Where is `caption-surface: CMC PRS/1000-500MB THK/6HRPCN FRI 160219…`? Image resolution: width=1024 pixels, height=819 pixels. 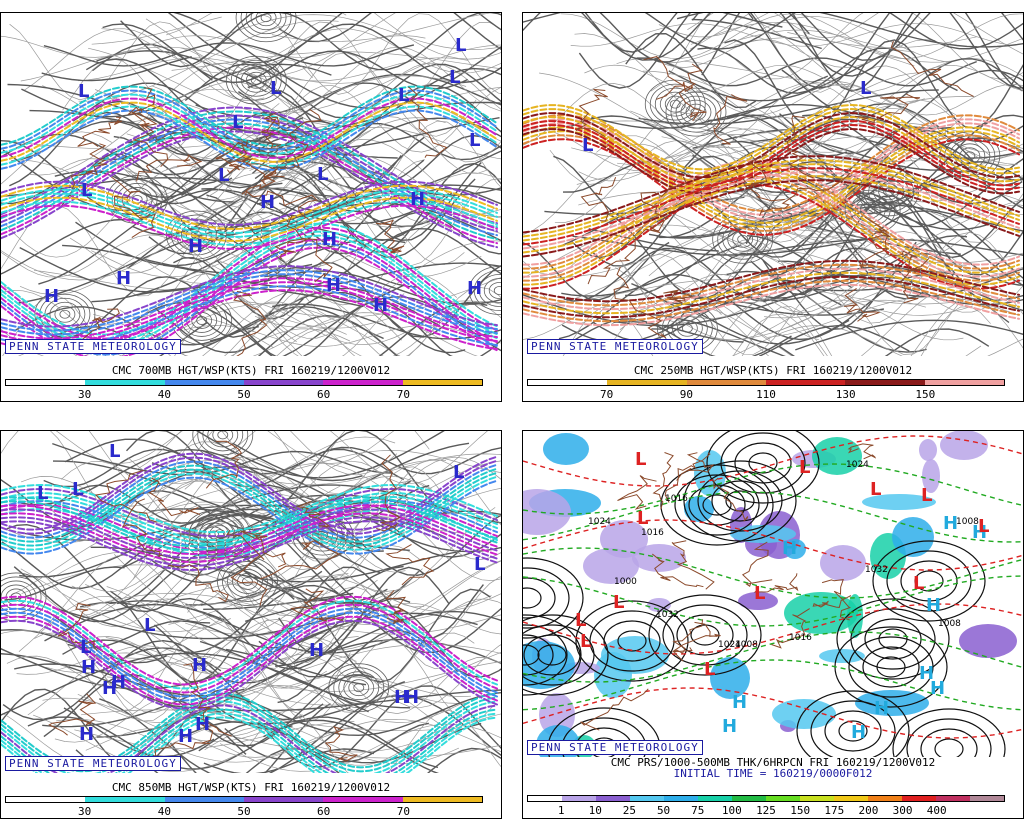
caption-surface: CMC PRS/1000-500MB THK/6HRPCN FRI 160219… is located at coordinates (773, 762).